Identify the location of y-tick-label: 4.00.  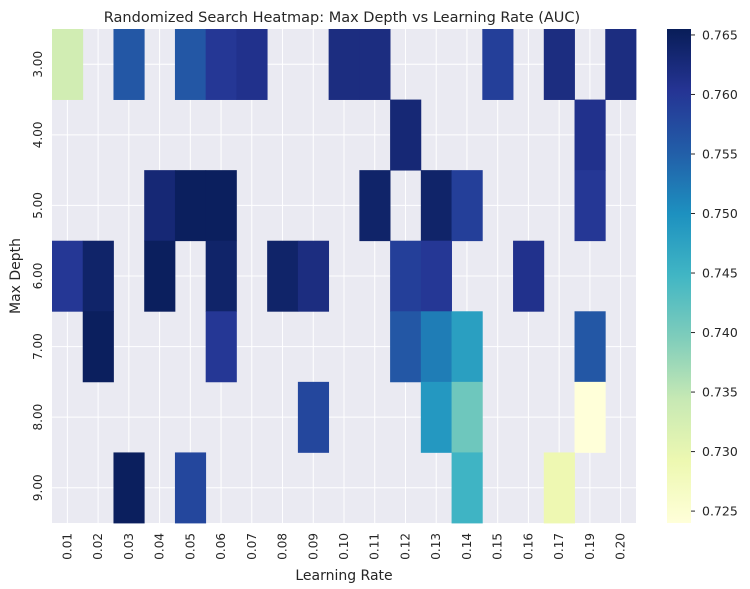
(38, 134).